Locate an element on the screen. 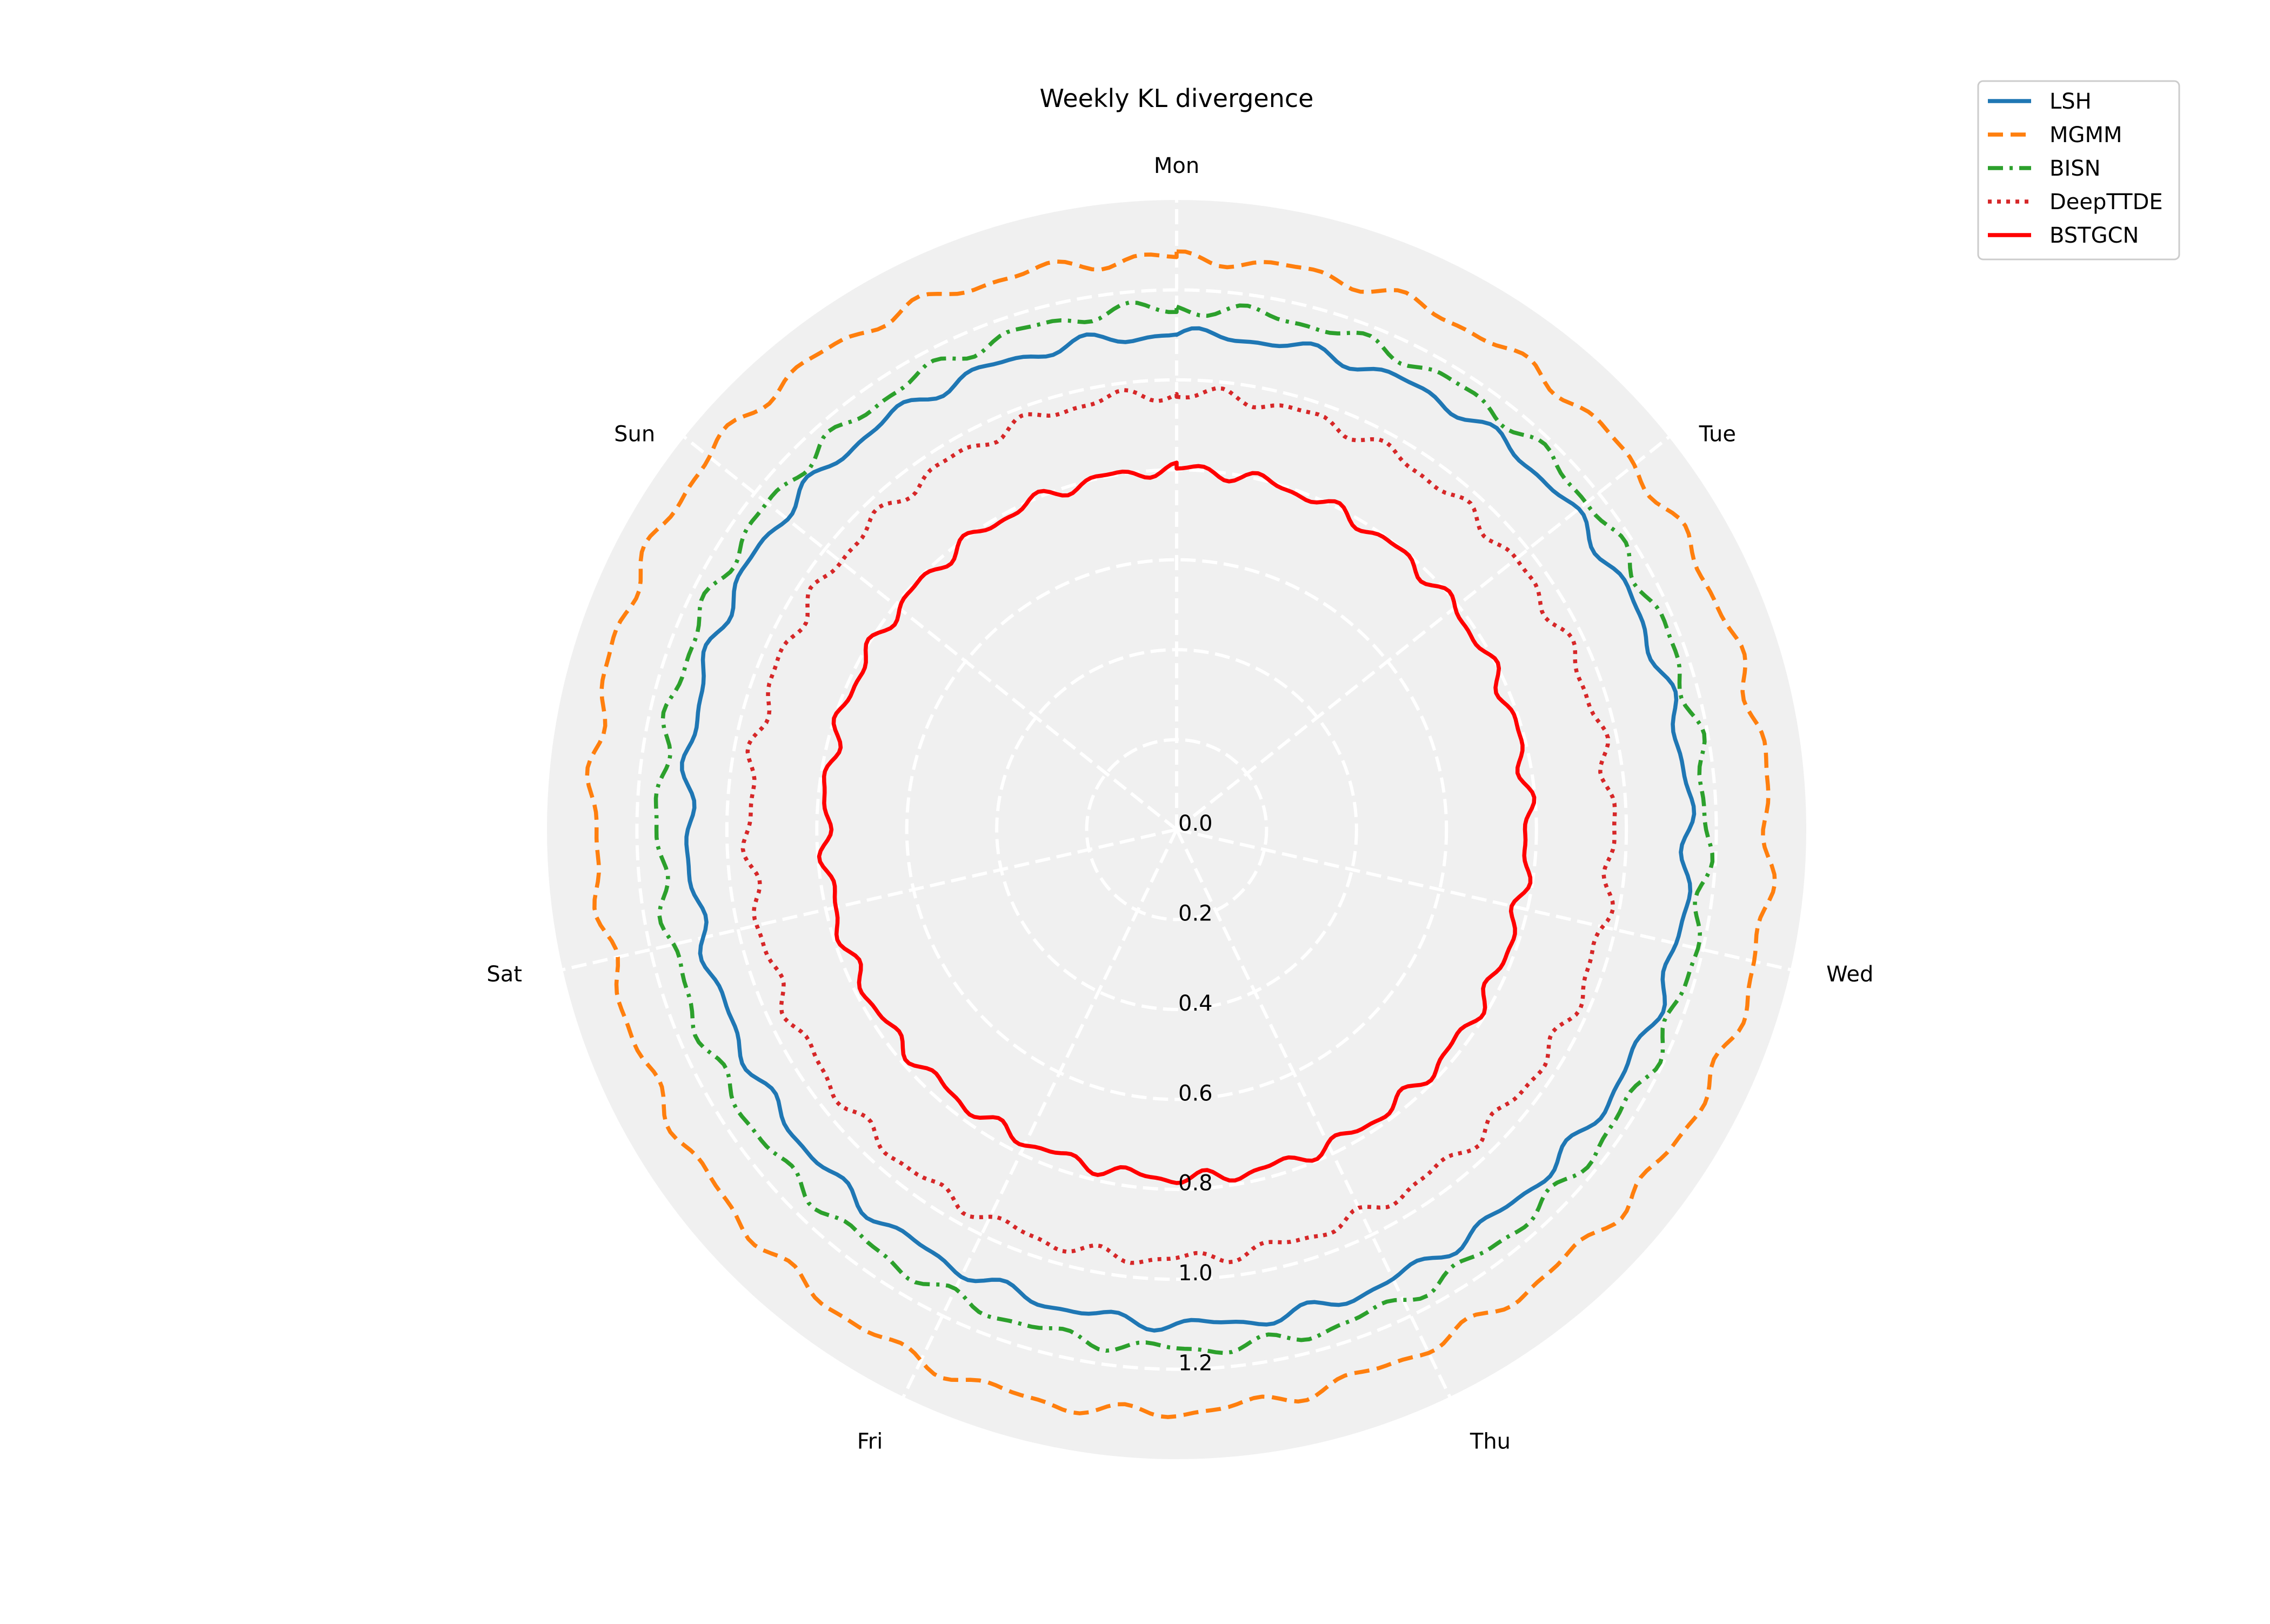  category-label-sat: Sat is located at coordinates (504, 974).